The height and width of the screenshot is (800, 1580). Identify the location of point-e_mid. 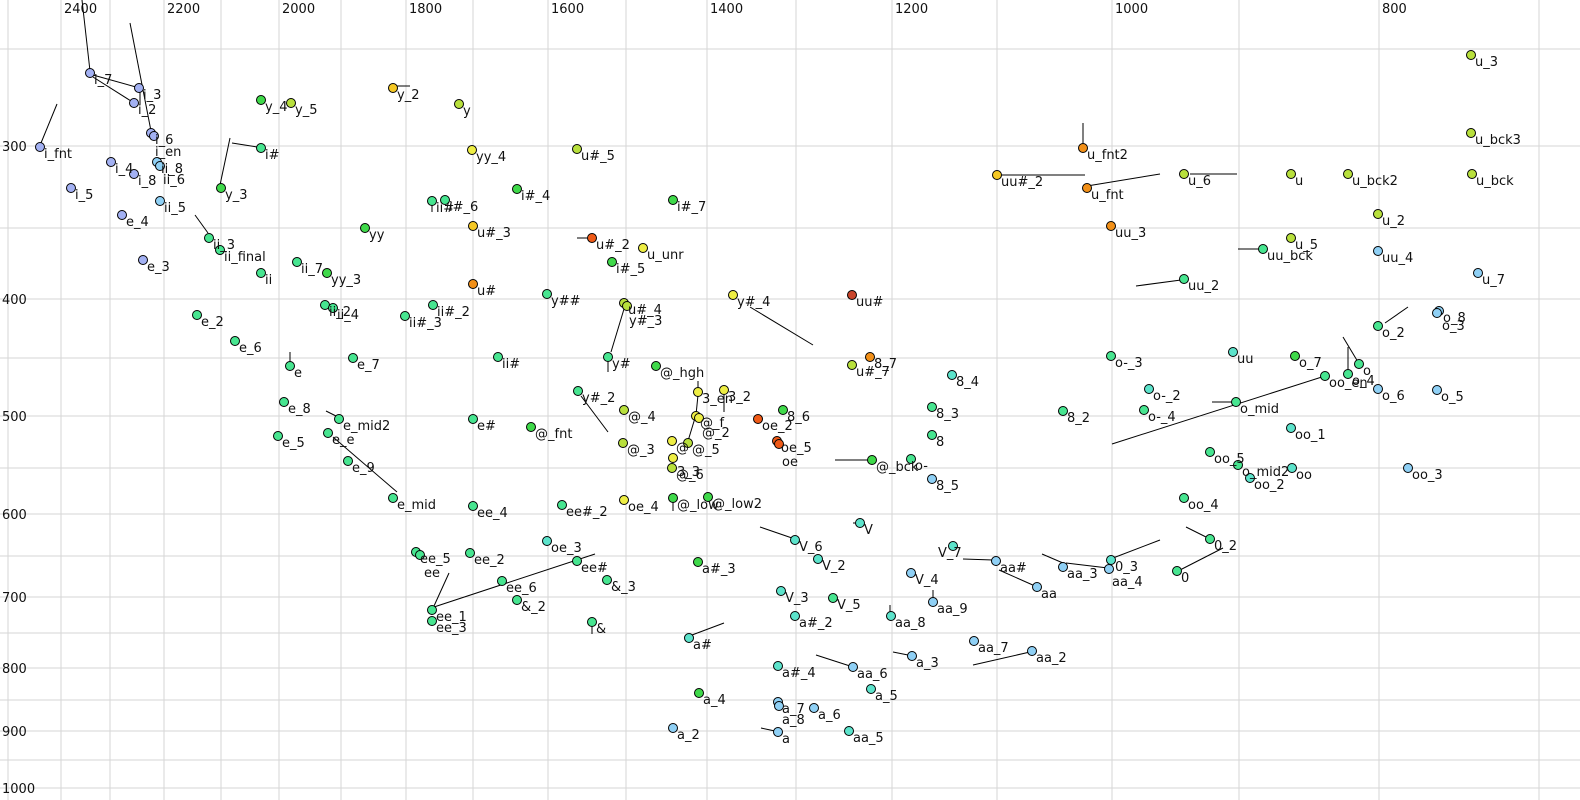
(393, 498).